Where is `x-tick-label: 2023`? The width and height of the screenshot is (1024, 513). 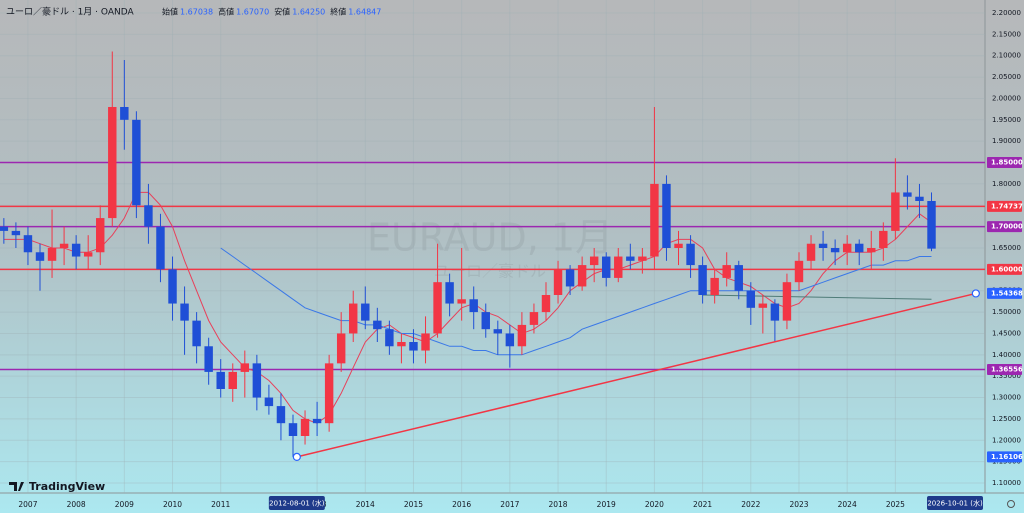
x-tick-label: 2023 is located at coordinates (798, 504).